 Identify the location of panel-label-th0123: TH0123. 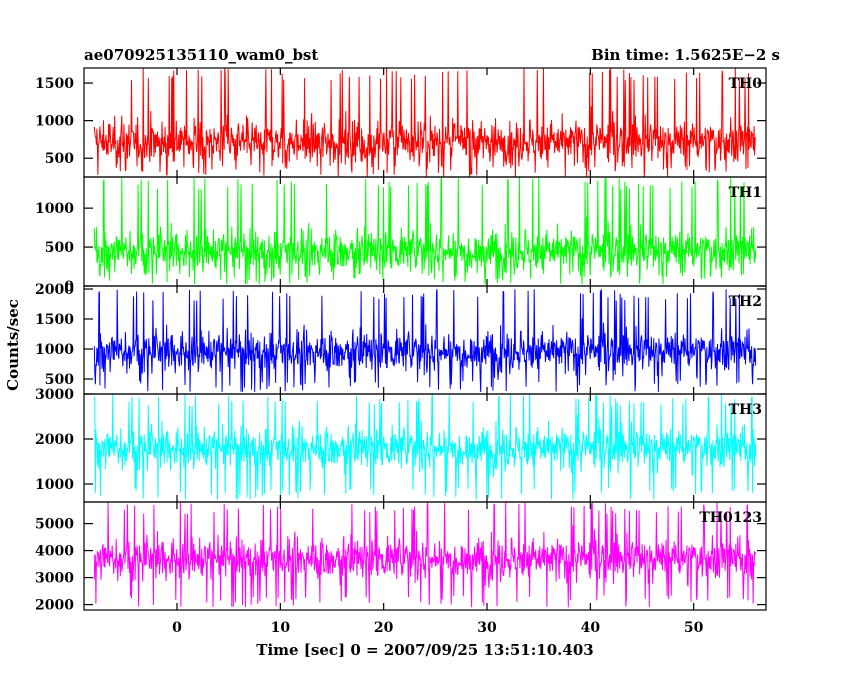
(730, 518).